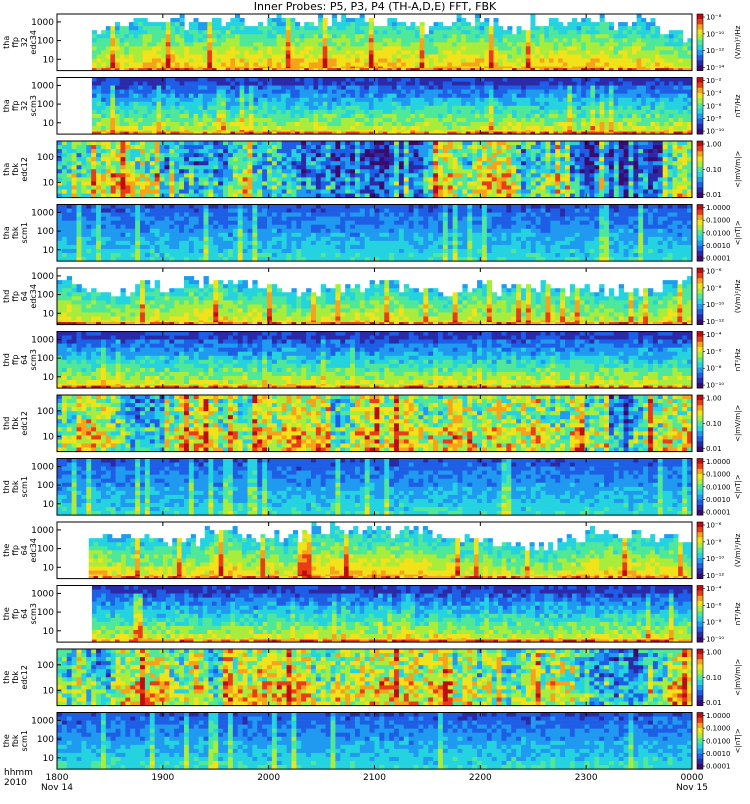 This screenshot has height=804, width=750. Describe the element at coordinates (715, 640) in the screenshot. I see `colorbar-tick-label: 10⁻¹⁰` at that location.